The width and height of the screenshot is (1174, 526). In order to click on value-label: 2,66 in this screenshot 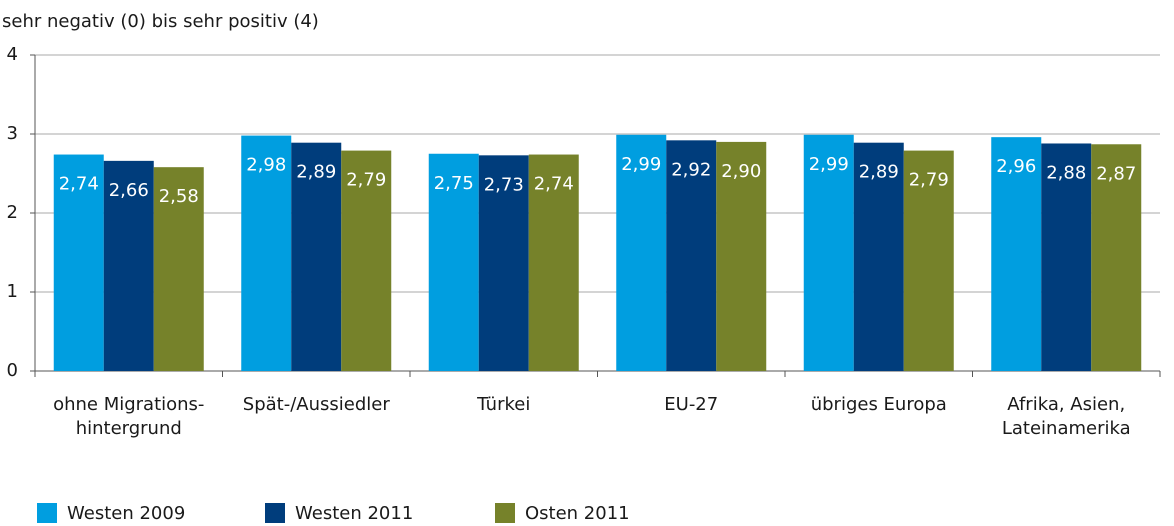, I will do `click(129, 190)`.